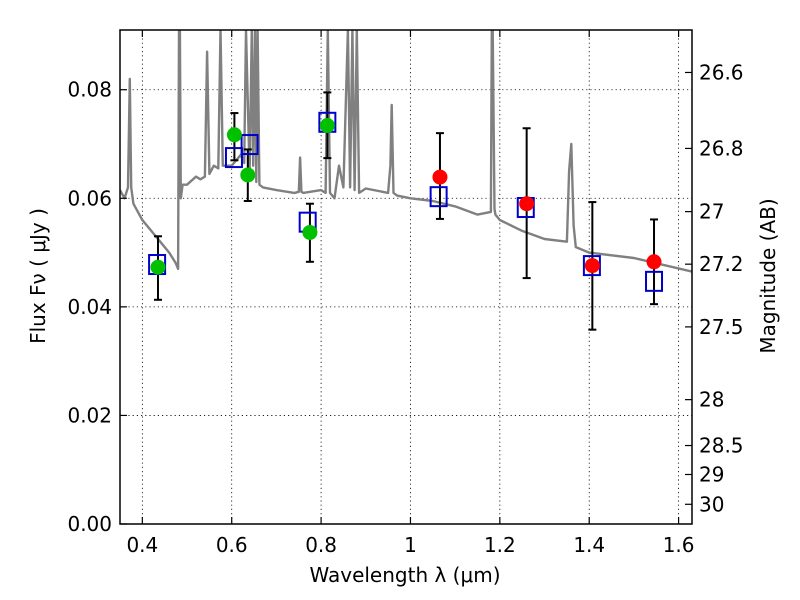  Describe the element at coordinates (89, 90) in the screenshot. I see `y-tick-label: 0.08` at that location.